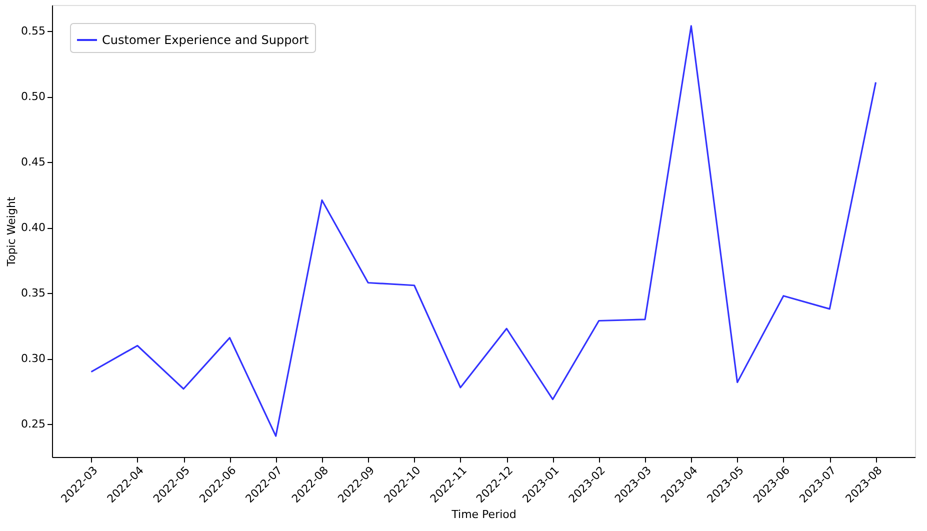  I want to click on y-tick-label: 0.25, so click(33, 424).